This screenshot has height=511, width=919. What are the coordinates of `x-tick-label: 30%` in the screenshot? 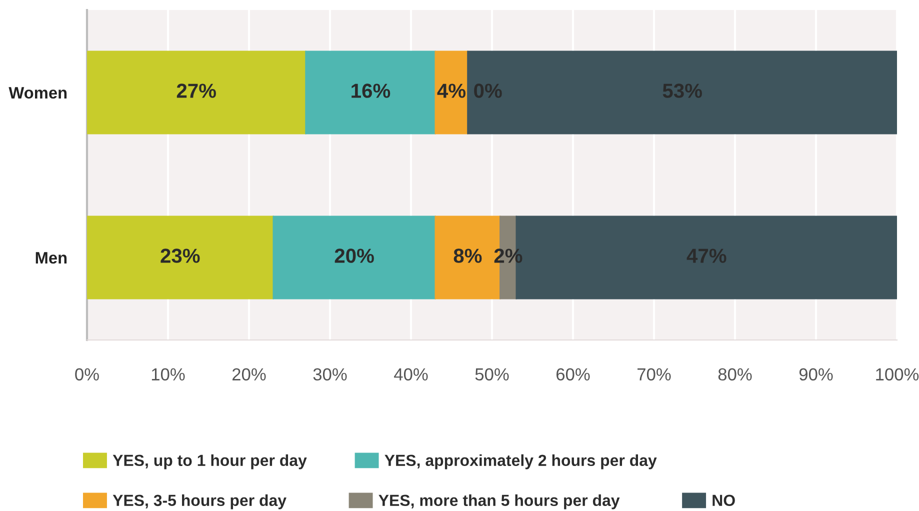 It's located at (330, 374).